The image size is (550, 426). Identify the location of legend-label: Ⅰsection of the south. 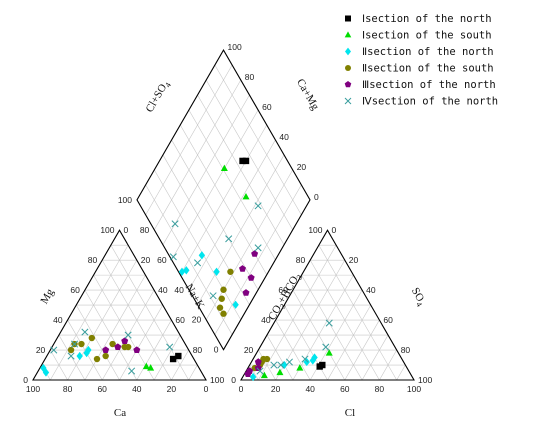
(427, 36).